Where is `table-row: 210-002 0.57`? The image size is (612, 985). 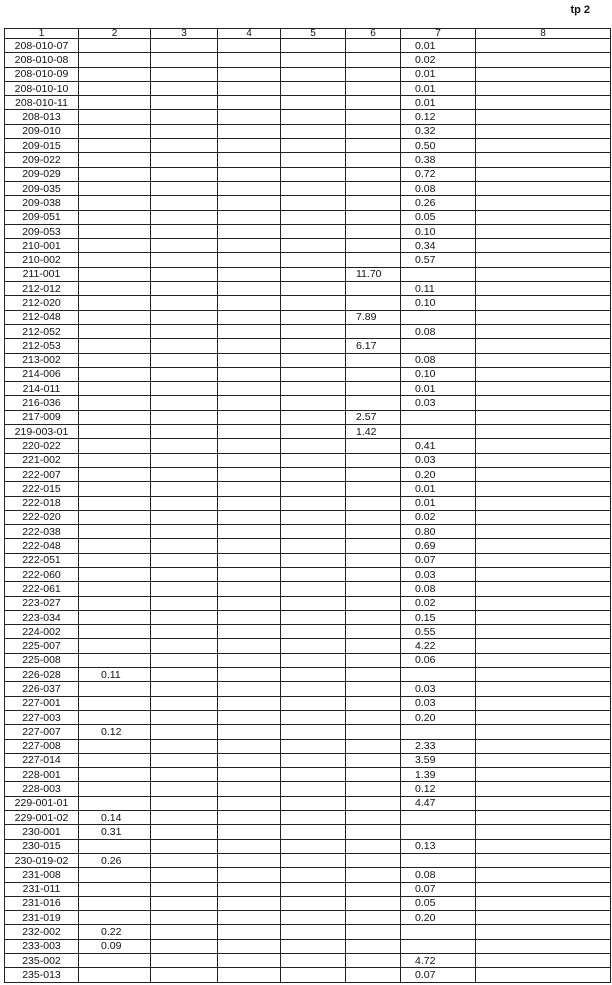
table-row: 210-002 0.57 is located at coordinates (307, 260).